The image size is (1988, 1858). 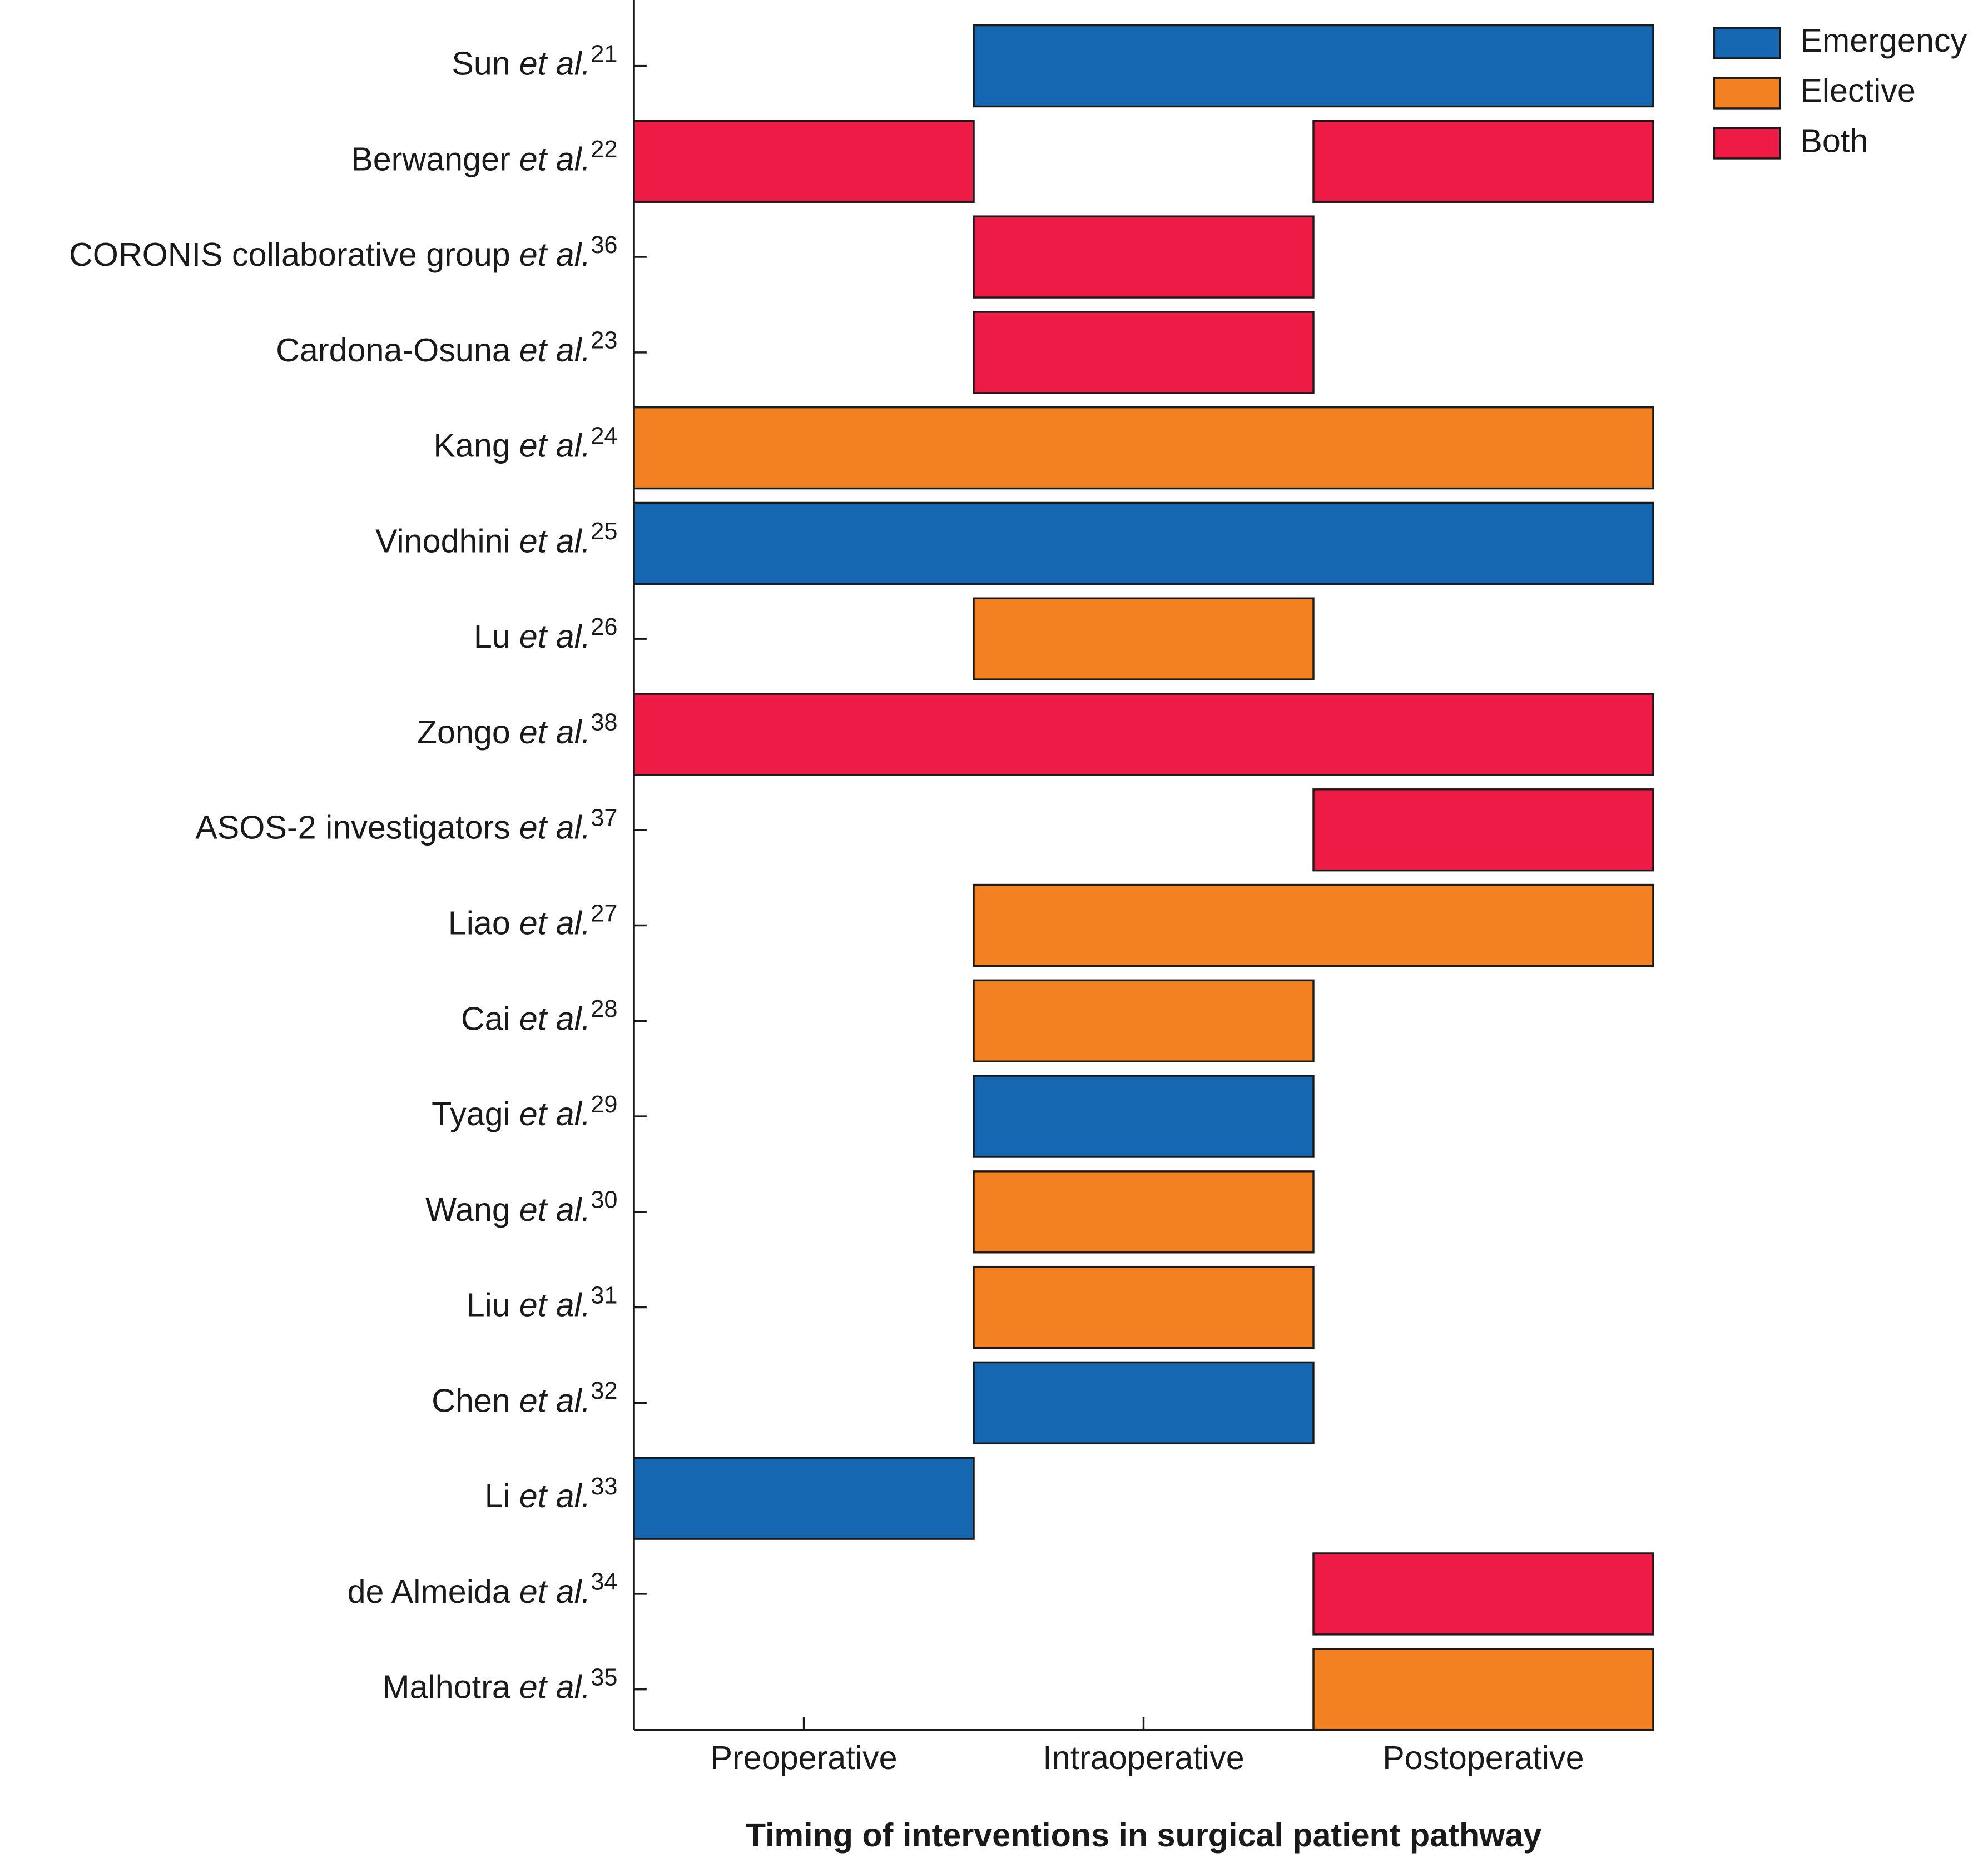 What do you see at coordinates (488, 1304) in the screenshot?
I see `study-name: Liu` at bounding box center [488, 1304].